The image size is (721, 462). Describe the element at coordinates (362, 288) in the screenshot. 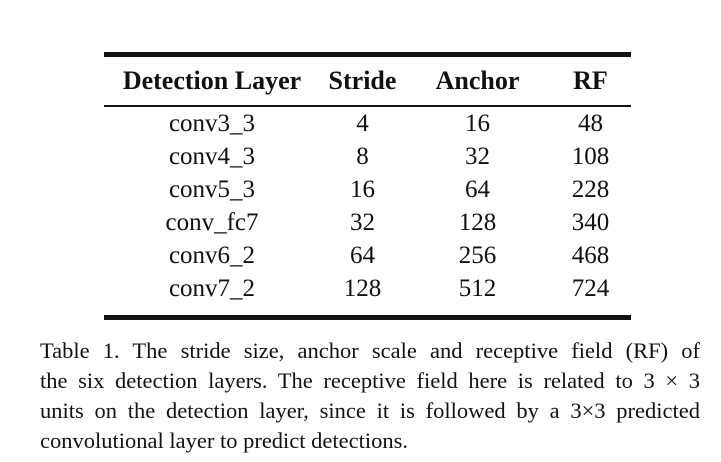

I see `stride-cell: 128` at that location.